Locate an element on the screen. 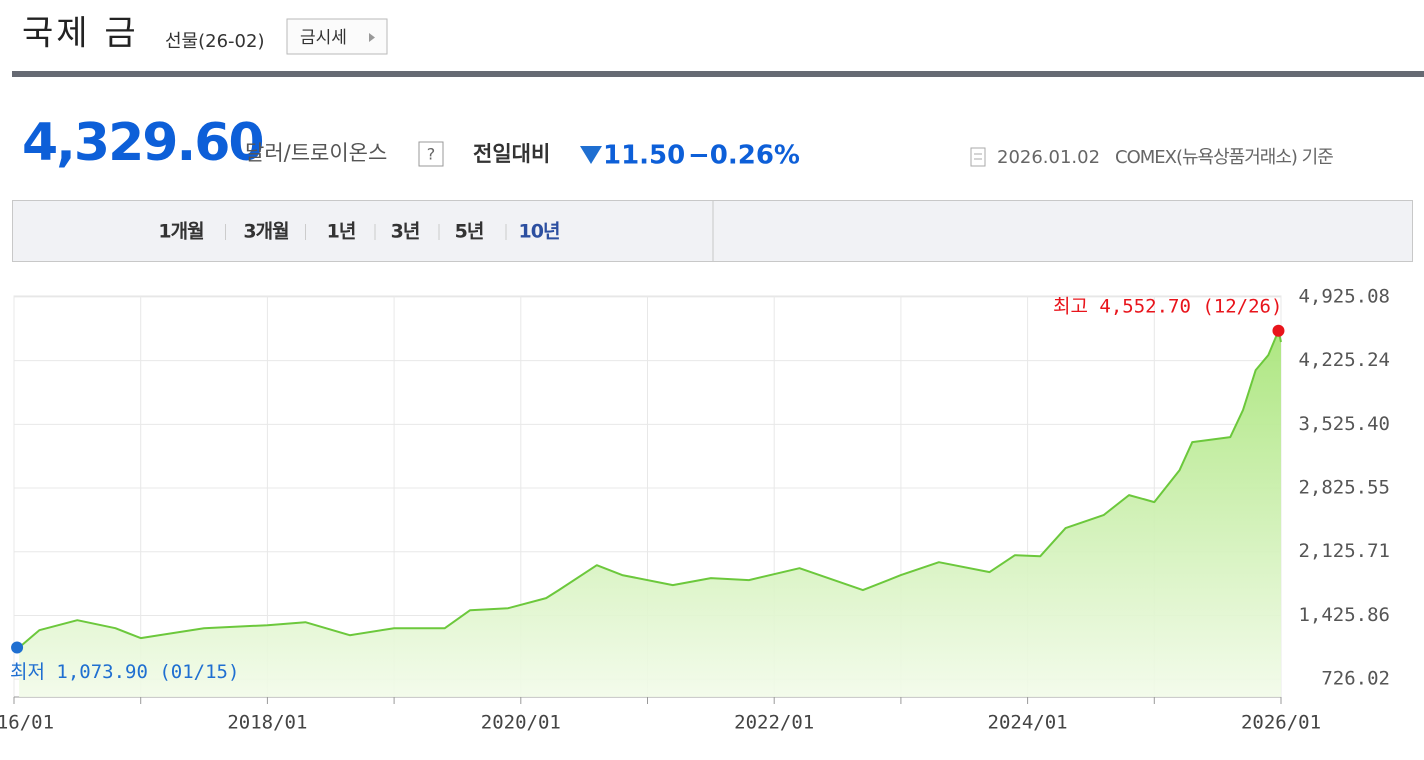  y-tick-label: 2,125.71 is located at coordinates (1344, 551).